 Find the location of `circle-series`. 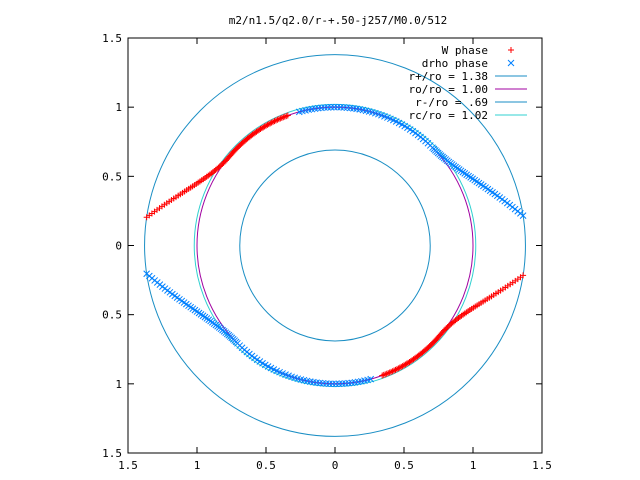

circle-series is located at coordinates (335, 245).